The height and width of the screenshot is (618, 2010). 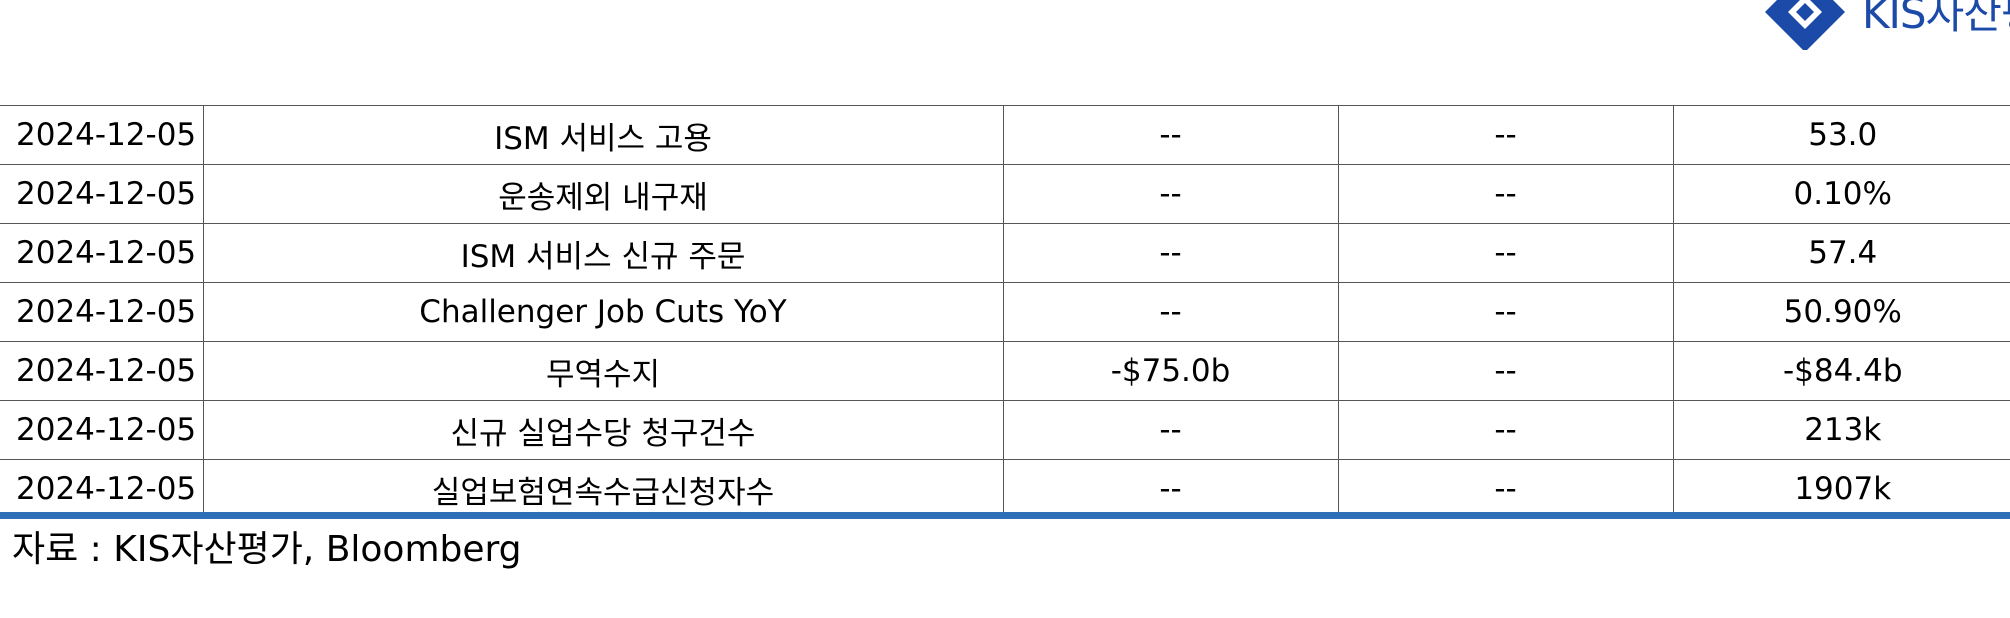 I want to click on logo-text: KIS자산평가, so click(x=1936, y=19).